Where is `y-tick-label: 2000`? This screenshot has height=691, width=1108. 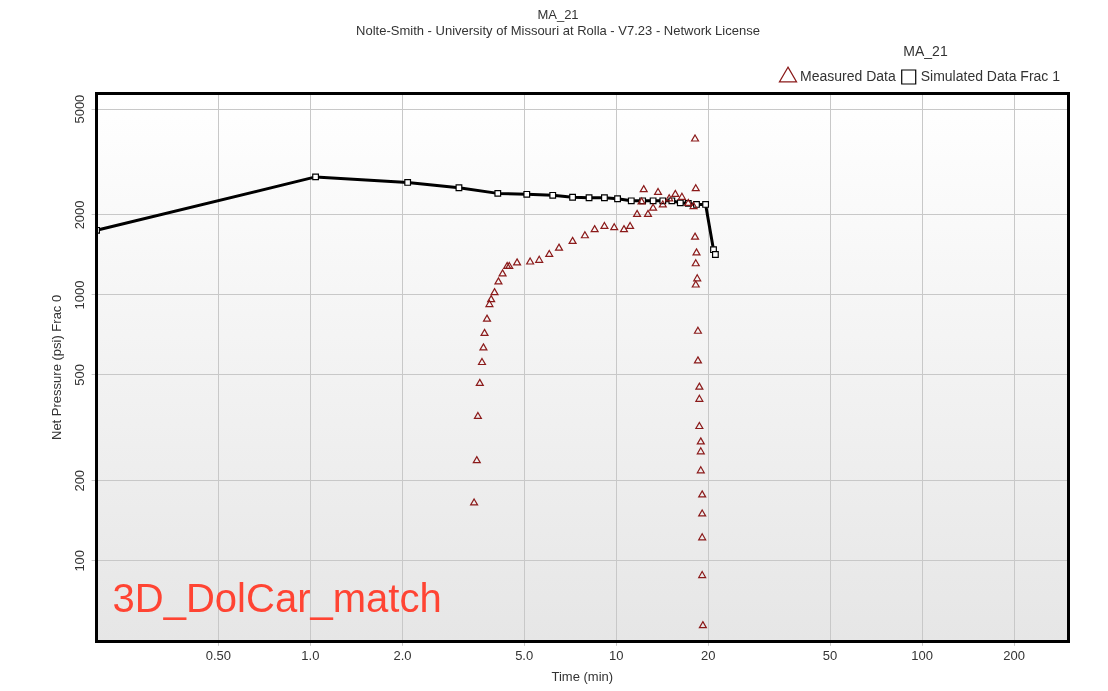
y-tick-label: 2000 is located at coordinates (80, 215).